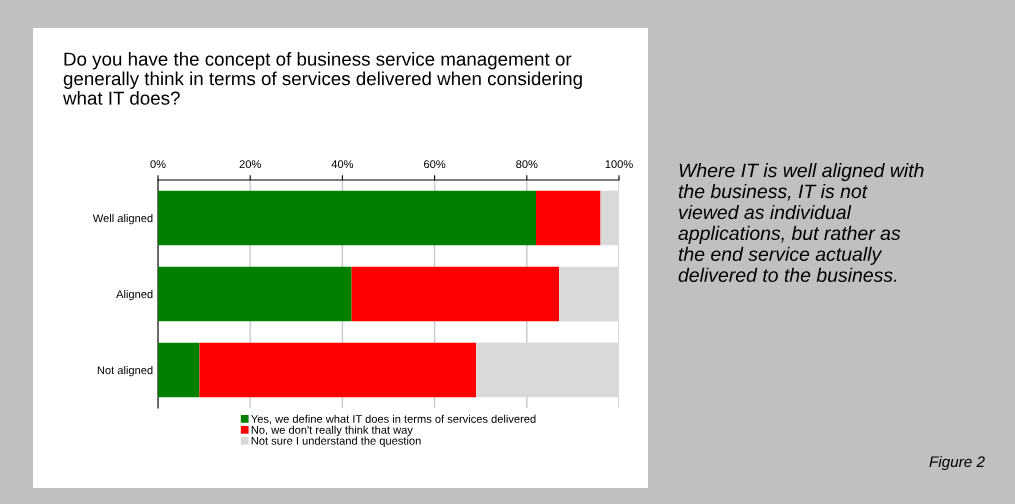 The width and height of the screenshot is (1015, 504). Describe the element at coordinates (527, 164) in the screenshot. I see `x-tick-label: 80%` at that location.